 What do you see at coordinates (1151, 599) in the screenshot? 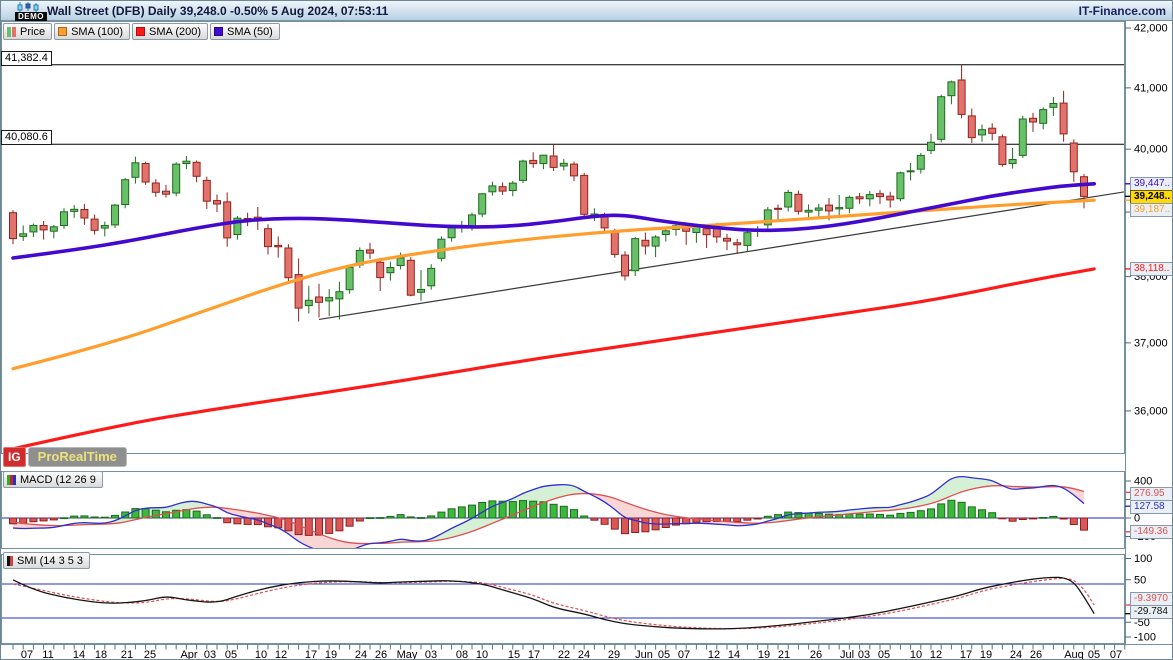
I see `axis-badge-smi-signal: -9.3970` at bounding box center [1151, 599].